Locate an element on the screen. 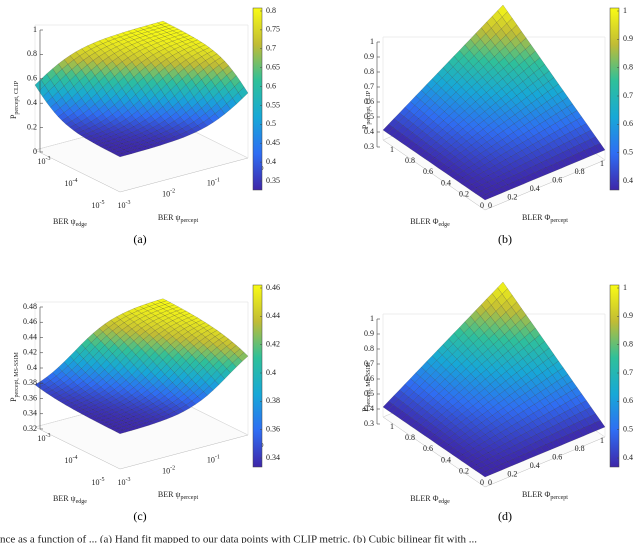  x-tick-label: 10⁻³ is located at coordinates (44, 437).